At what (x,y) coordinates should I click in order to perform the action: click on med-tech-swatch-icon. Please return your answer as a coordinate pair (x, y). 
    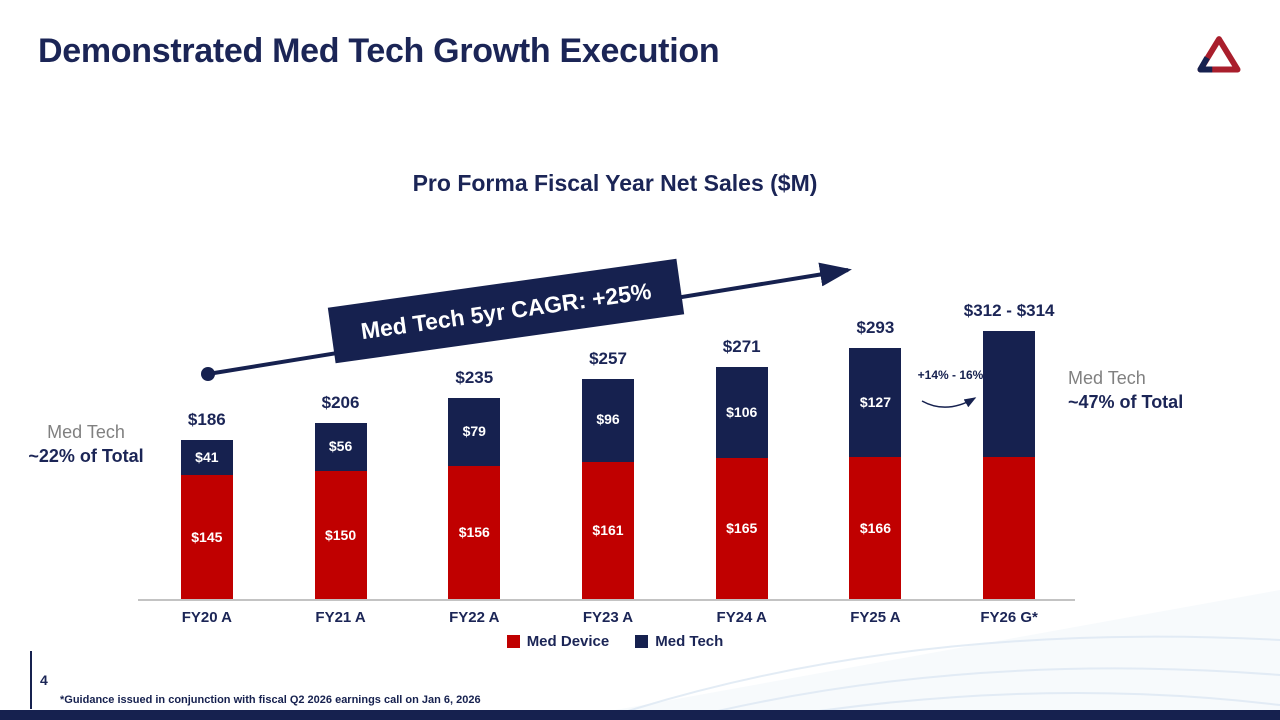
    Looking at the image, I should click on (642, 641).